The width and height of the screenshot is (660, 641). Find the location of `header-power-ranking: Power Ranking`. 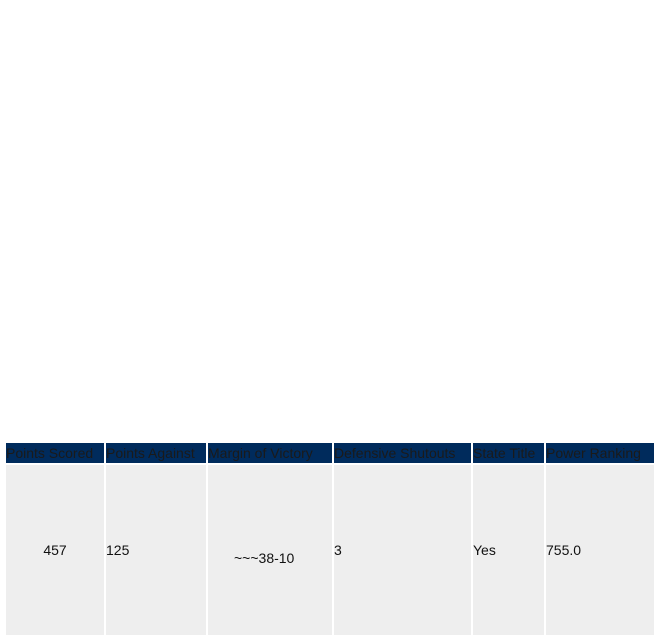

header-power-ranking: Power Ranking is located at coordinates (600, 453).